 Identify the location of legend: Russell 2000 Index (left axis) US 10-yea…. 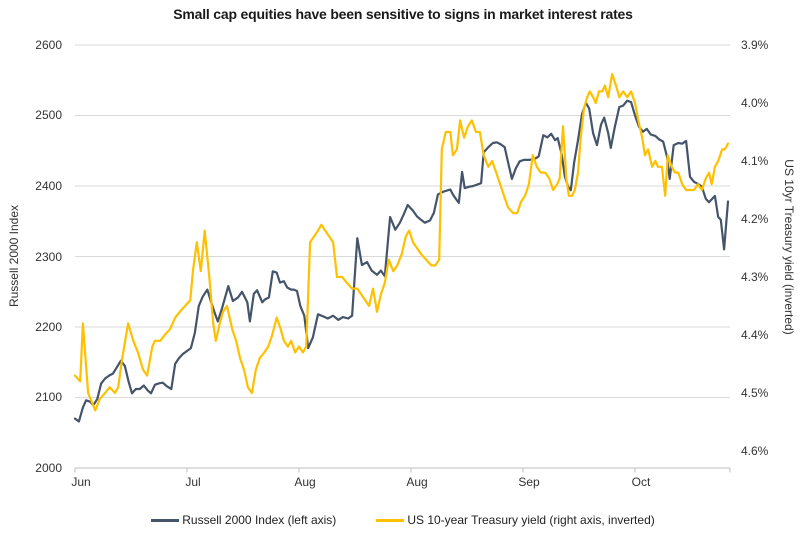
(403, 520).